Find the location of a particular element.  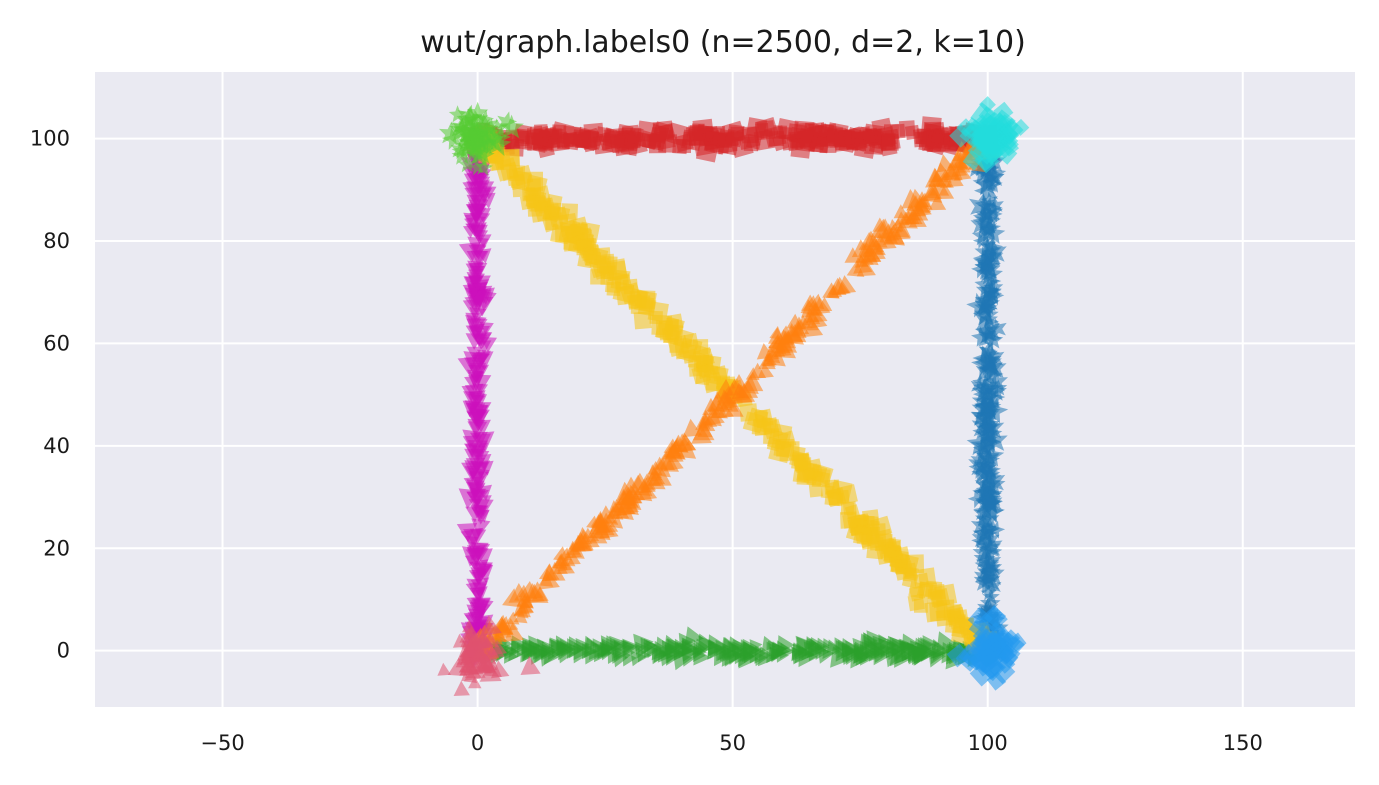

series-points is located at coordinates (481, 138).